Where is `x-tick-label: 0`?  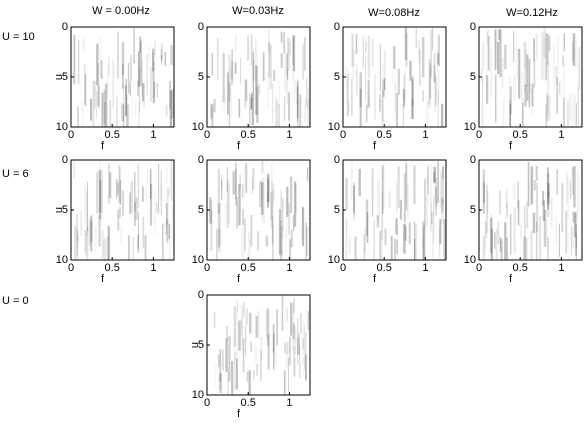 x-tick-label: 0 is located at coordinates (71, 135).